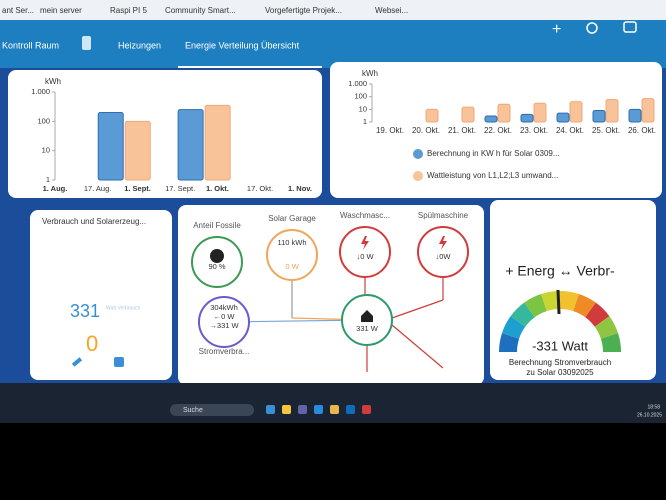 The image size is (666, 500). Describe the element at coordinates (292, 218) in the screenshot. I see `flow-label: Solar Garage` at that location.